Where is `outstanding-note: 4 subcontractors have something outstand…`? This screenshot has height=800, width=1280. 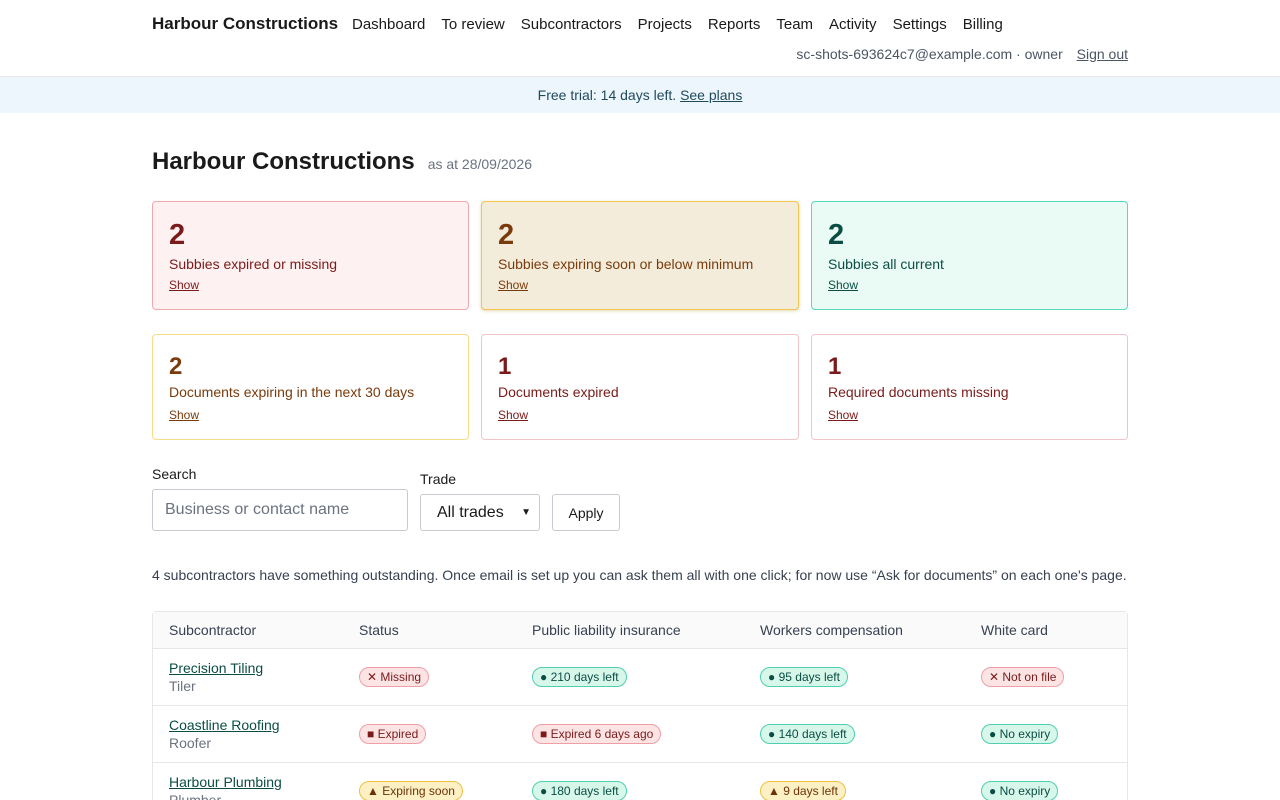 outstanding-note: 4 subcontractors have something outstand… is located at coordinates (639, 575).